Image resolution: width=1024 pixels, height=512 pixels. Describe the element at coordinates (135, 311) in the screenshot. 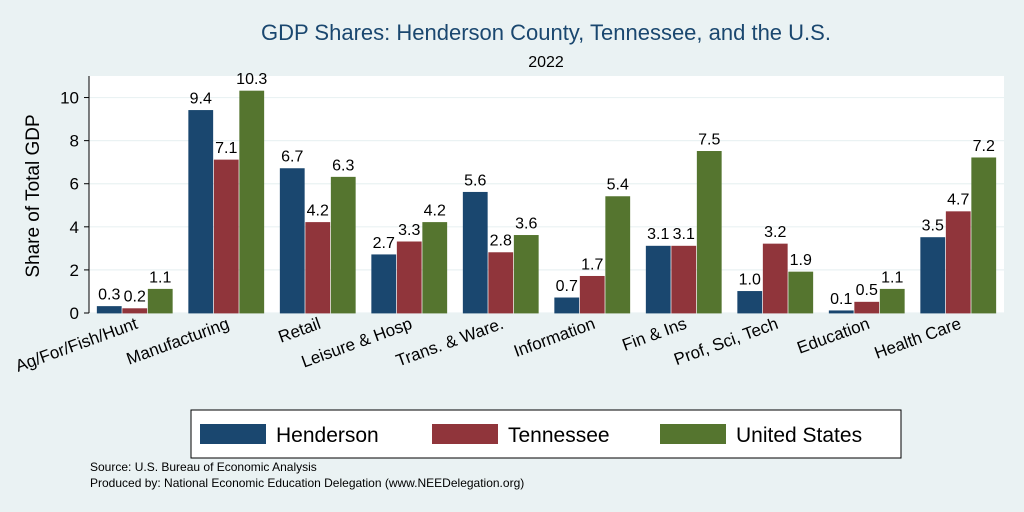

I see `bar-tennessee-ag-for-fish-hunt` at that location.